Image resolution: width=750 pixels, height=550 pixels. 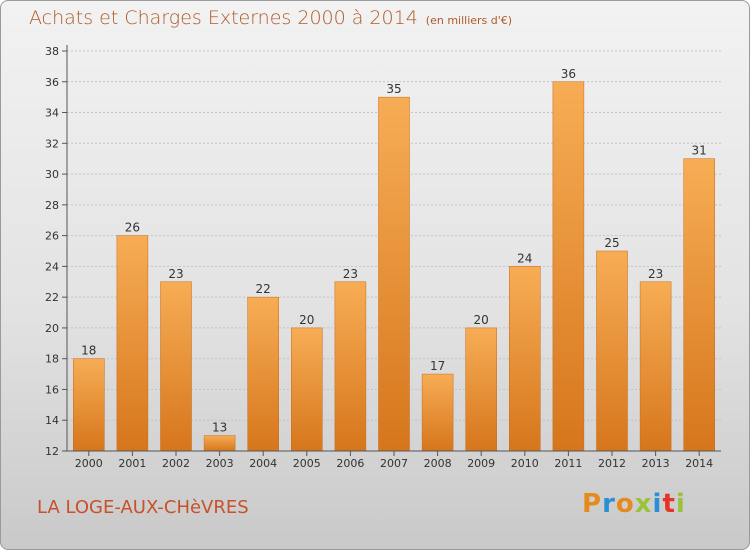 What do you see at coordinates (132, 463) in the screenshot?
I see `x-tick-label: 2001` at bounding box center [132, 463].